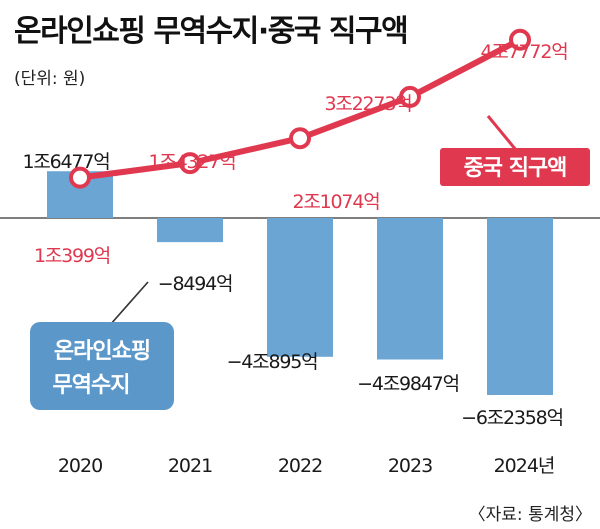 The image size is (600, 529). I want to click on unit-label: (단위: 원), so click(50, 79).